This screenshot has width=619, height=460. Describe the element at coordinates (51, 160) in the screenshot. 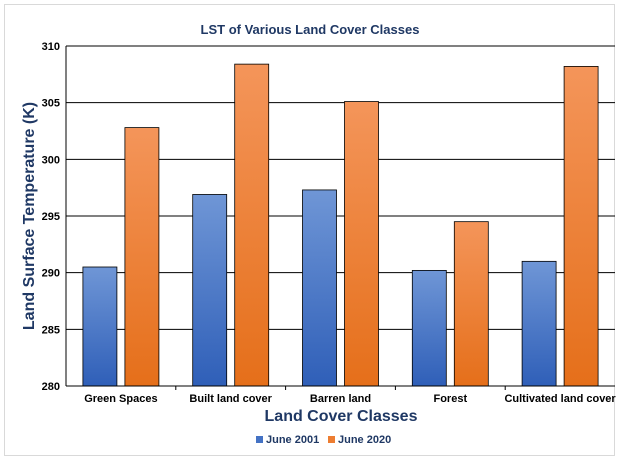

I see `y-tick-label: 300` at that location.